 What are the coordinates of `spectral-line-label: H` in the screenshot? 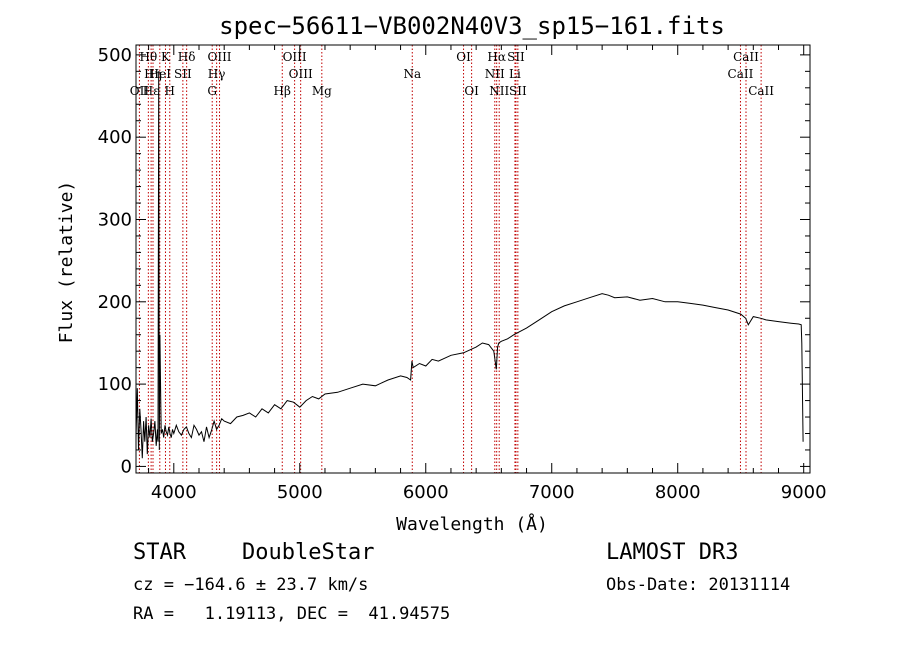 It's located at (170, 91).